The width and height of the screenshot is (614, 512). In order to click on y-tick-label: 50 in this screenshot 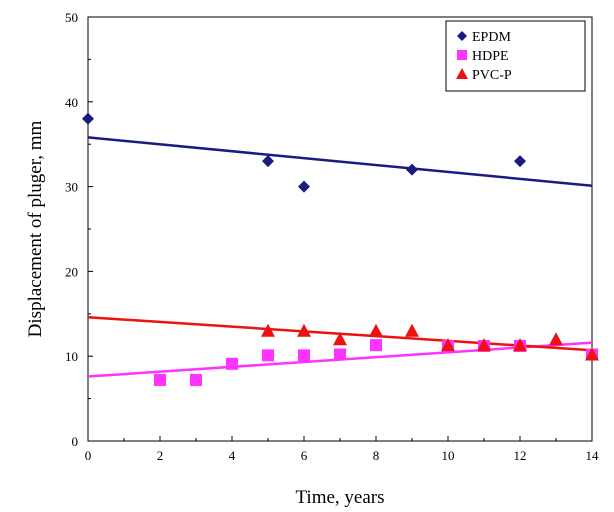, I will do `click(71, 17)`.